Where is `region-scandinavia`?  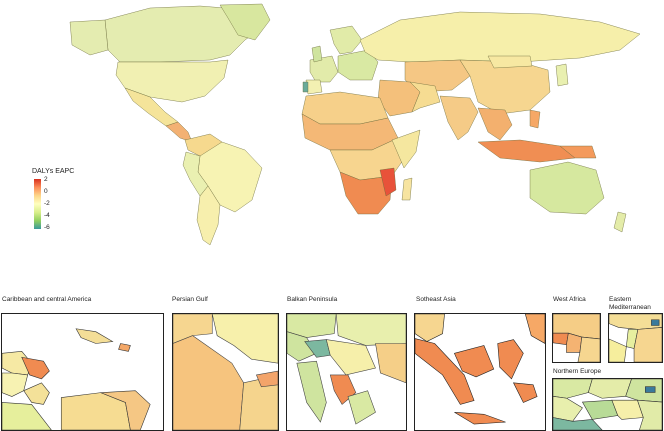
region-scandinavia is located at coordinates (346, 40).